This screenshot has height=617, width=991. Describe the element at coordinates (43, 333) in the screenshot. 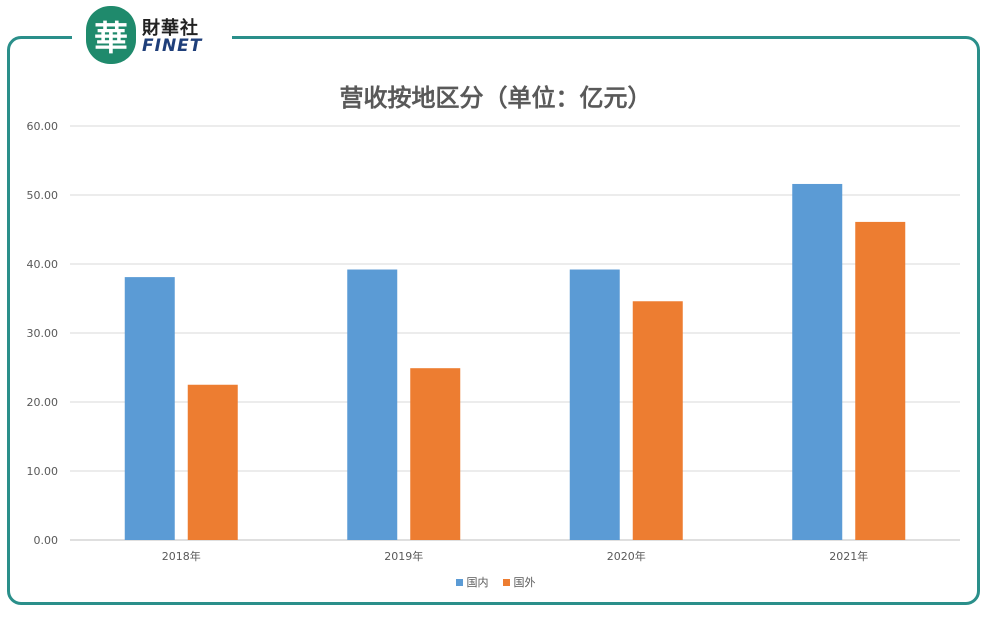

I see `y-tick-label: 30.00` at that location.